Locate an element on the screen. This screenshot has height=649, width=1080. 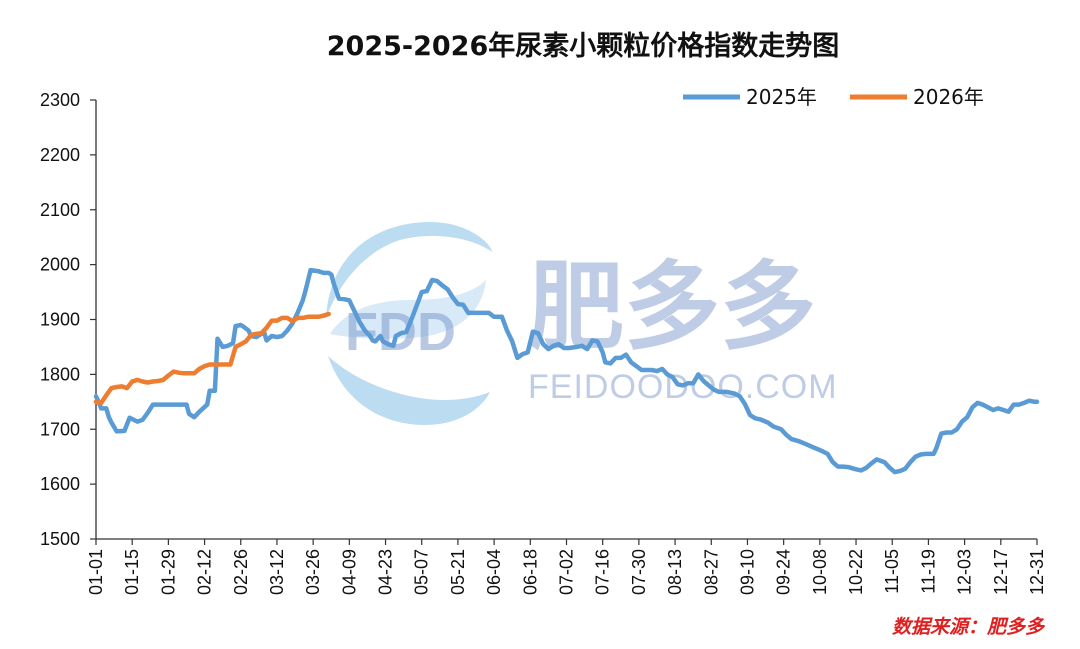
watermark-brand-name: 肥多多 is located at coordinates (672, 307).